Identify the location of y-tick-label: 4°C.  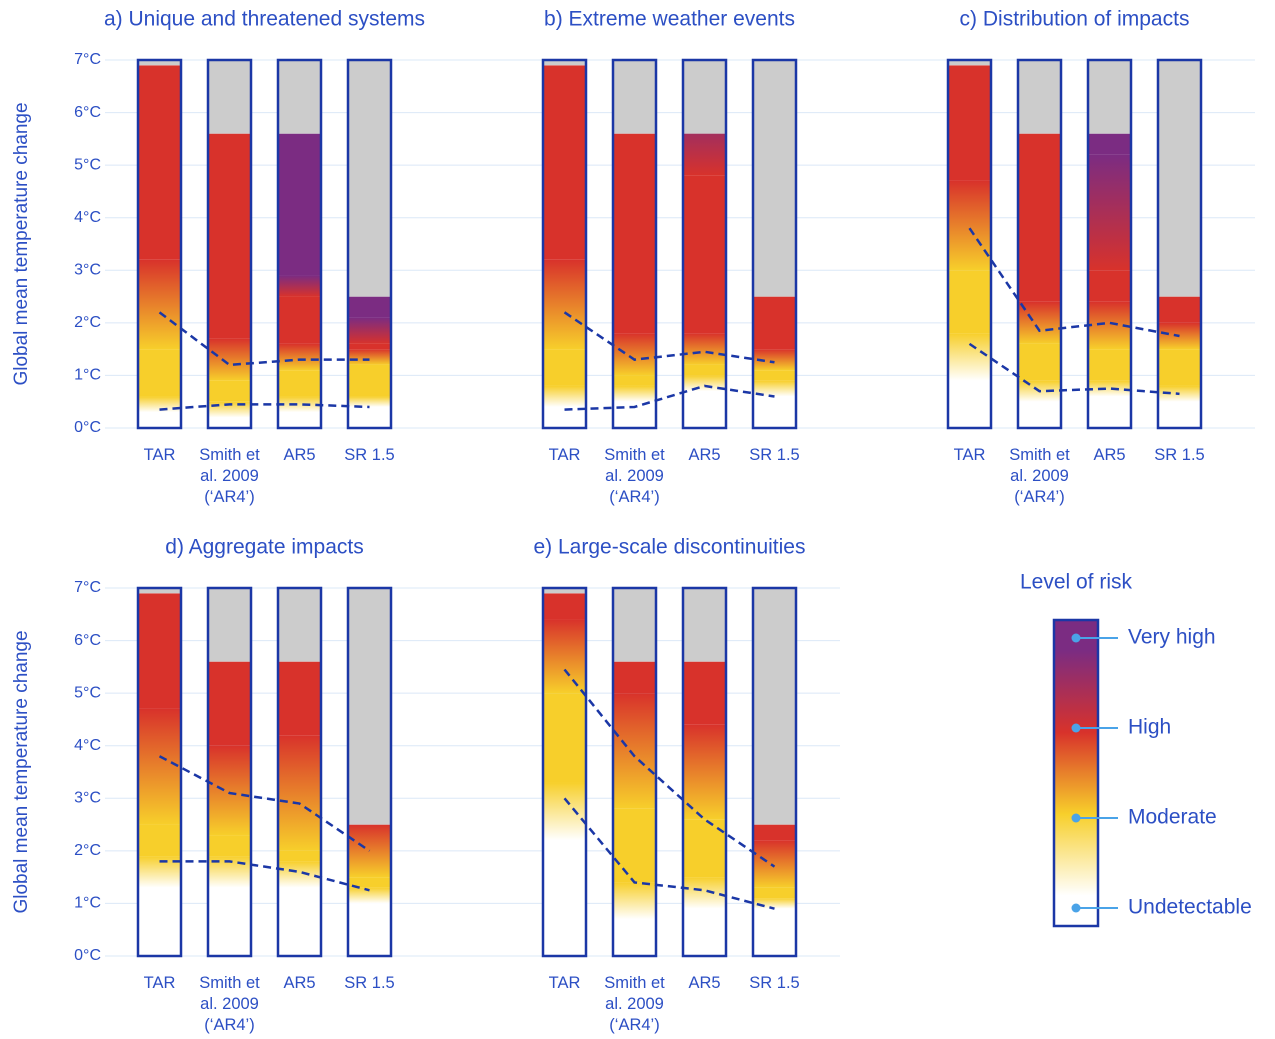
(87, 745).